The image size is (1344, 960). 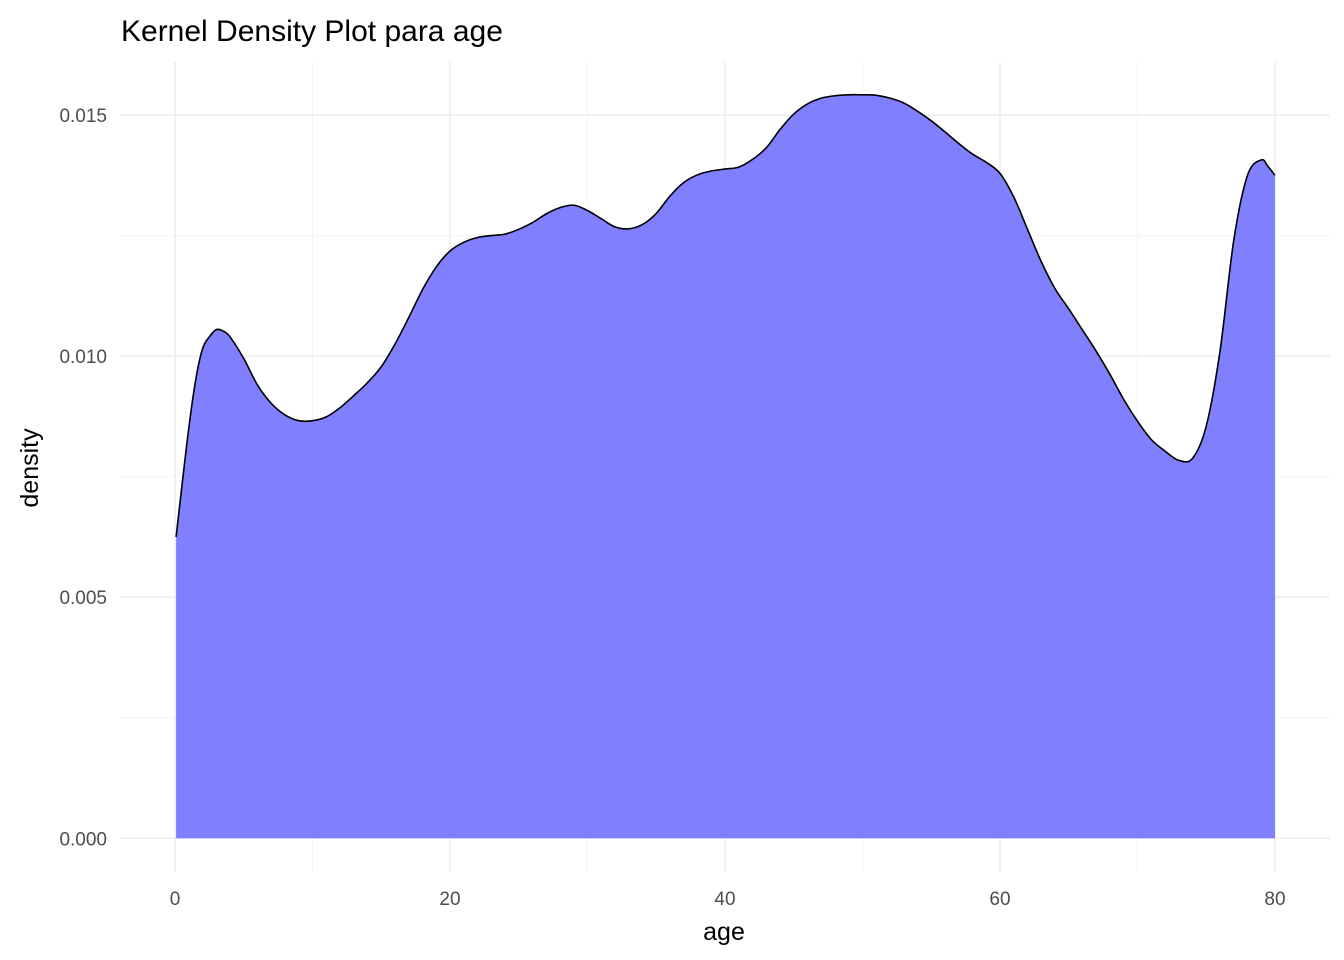 I want to click on x-axis-ticks: 0 20 40 60 80, so click(x=728, y=899).